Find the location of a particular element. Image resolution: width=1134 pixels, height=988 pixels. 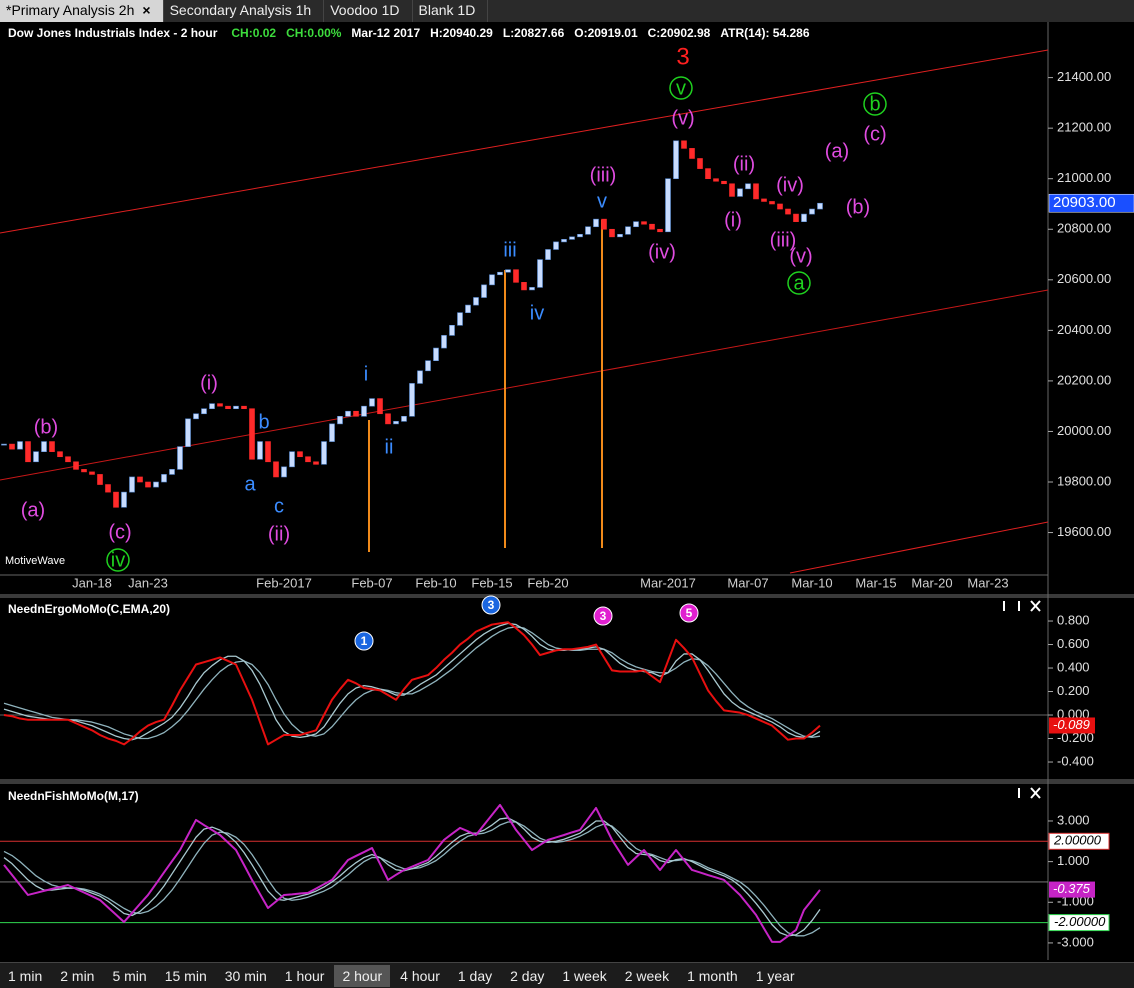

wave-label: v is located at coordinates (602, 201).